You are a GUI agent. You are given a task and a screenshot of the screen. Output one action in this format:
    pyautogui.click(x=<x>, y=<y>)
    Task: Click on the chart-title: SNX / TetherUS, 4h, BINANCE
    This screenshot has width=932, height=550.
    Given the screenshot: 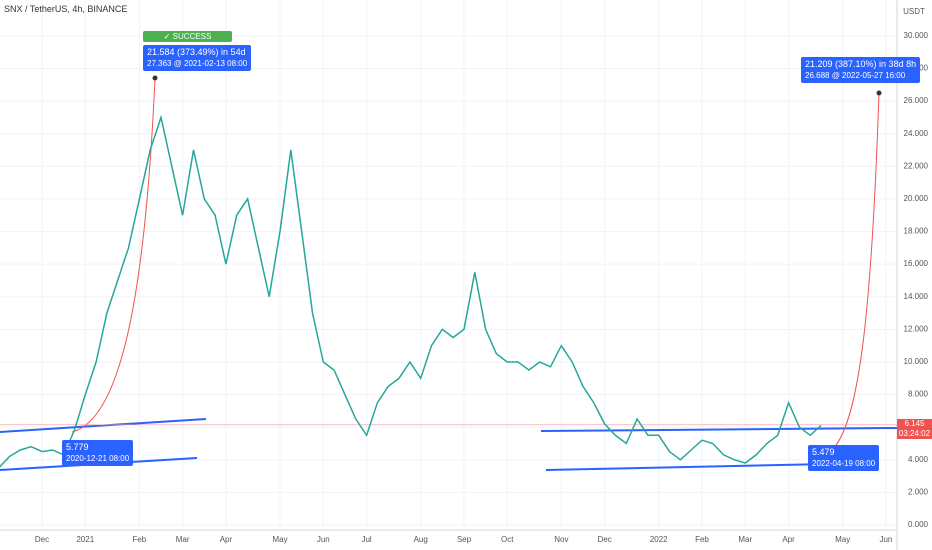 What is the action you would take?
    pyautogui.click(x=66, y=9)
    